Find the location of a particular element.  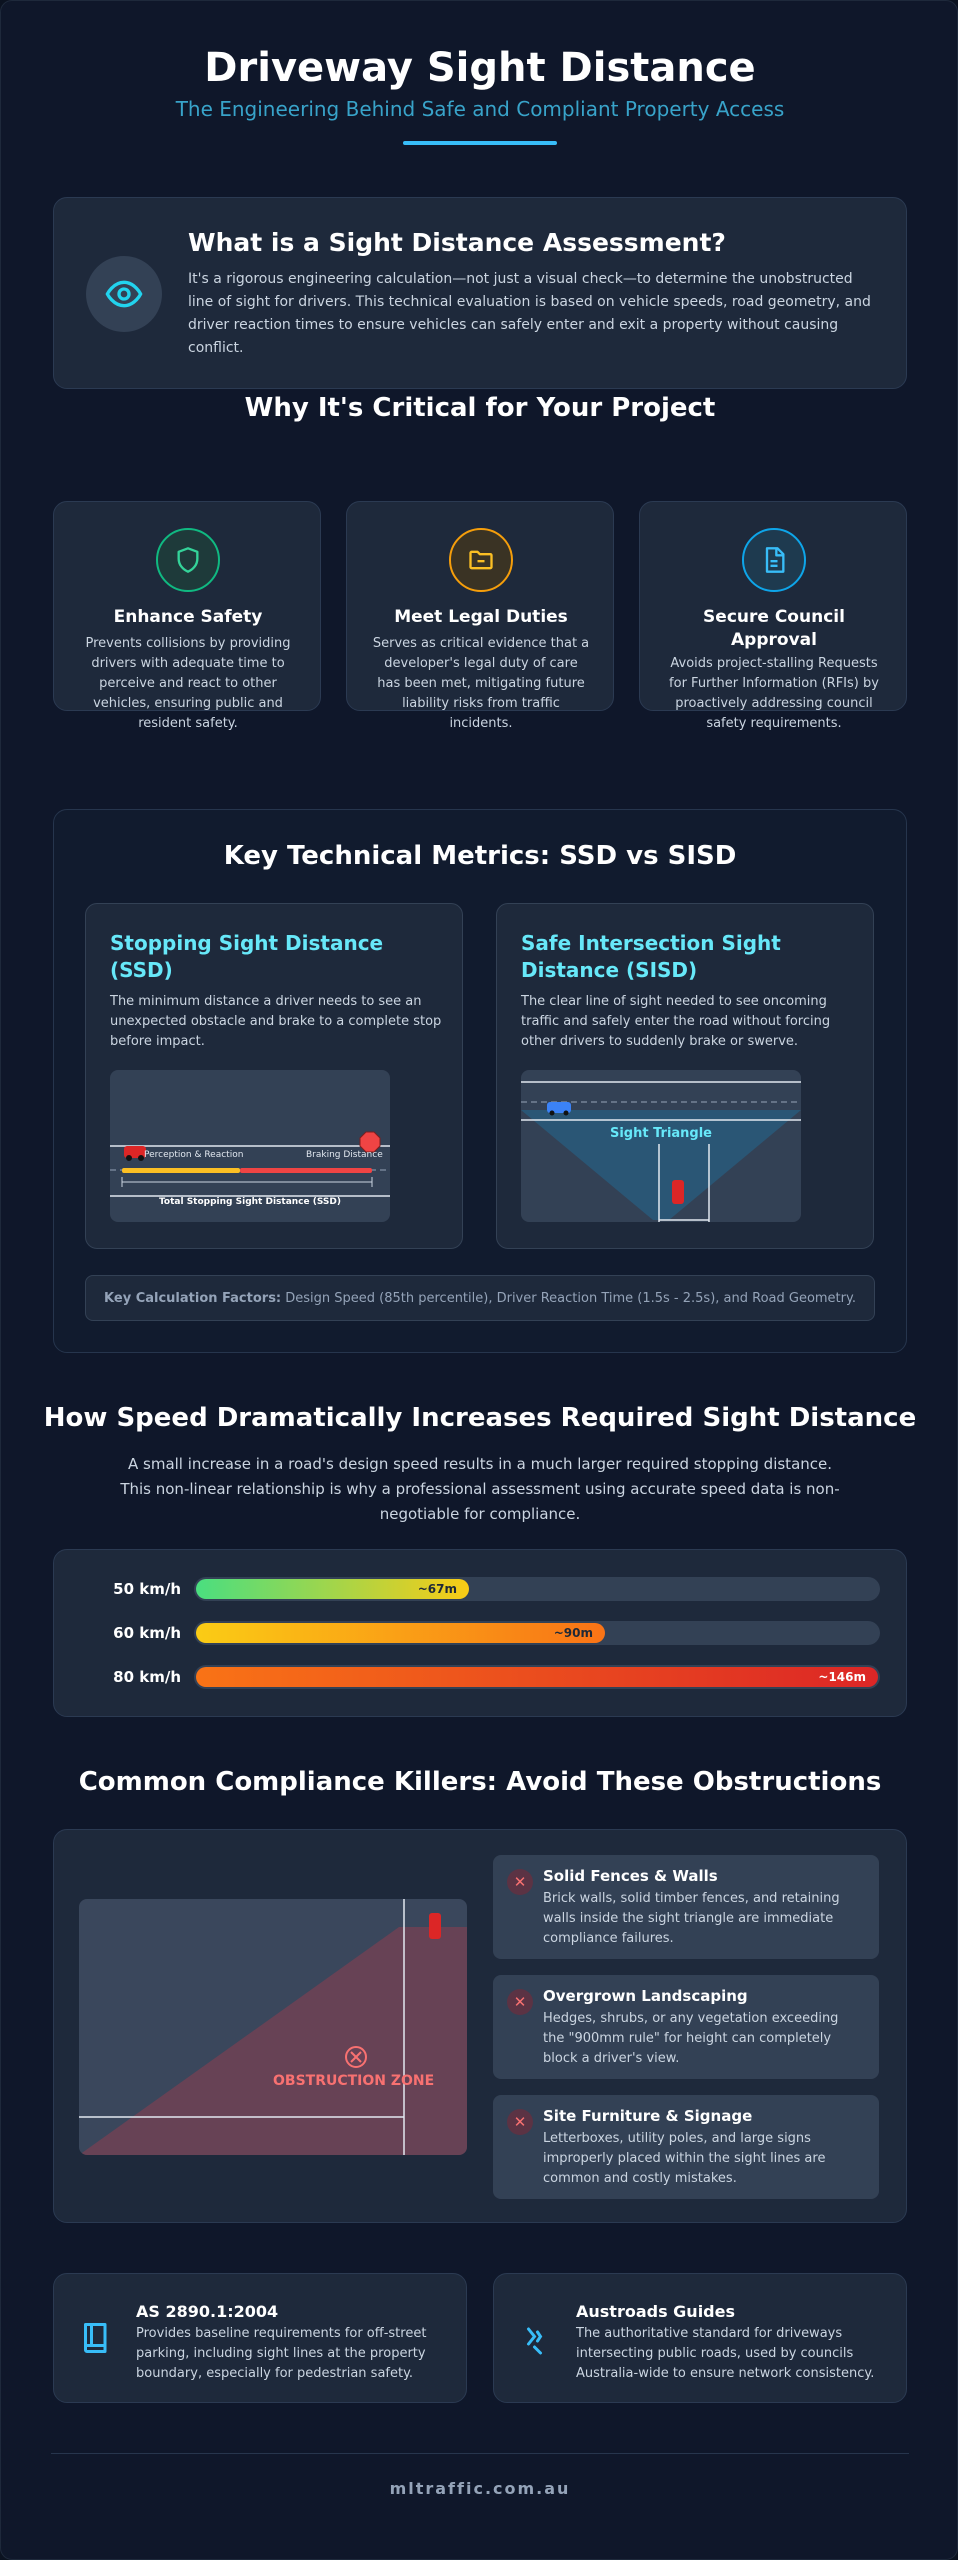

speed-row-50: 50 km/h ~67m is located at coordinates (471, 1589).